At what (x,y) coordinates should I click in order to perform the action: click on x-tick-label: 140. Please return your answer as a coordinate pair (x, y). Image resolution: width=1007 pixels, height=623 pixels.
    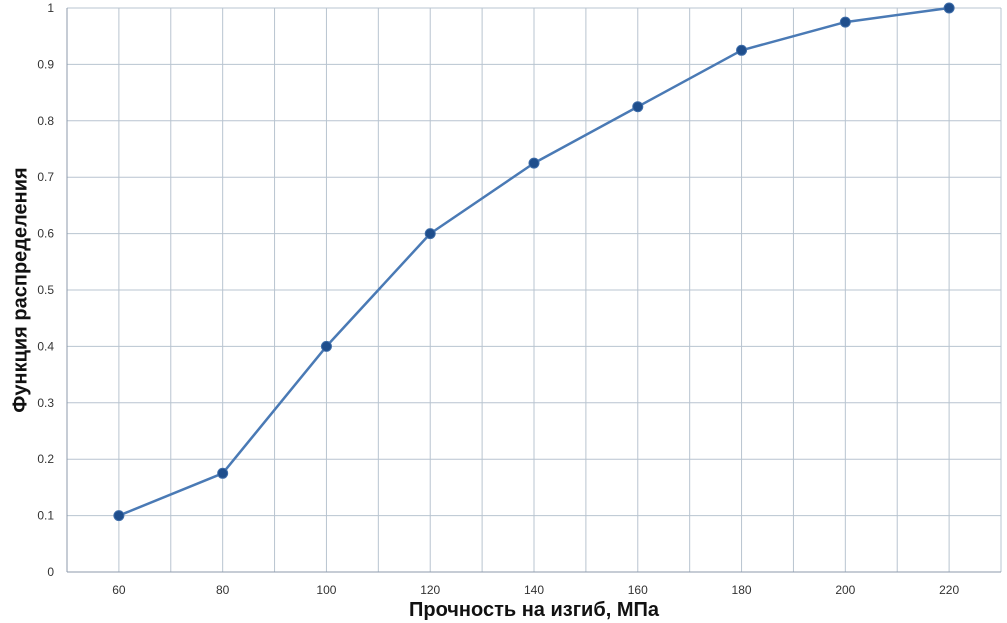
    Looking at the image, I should click on (534, 590).